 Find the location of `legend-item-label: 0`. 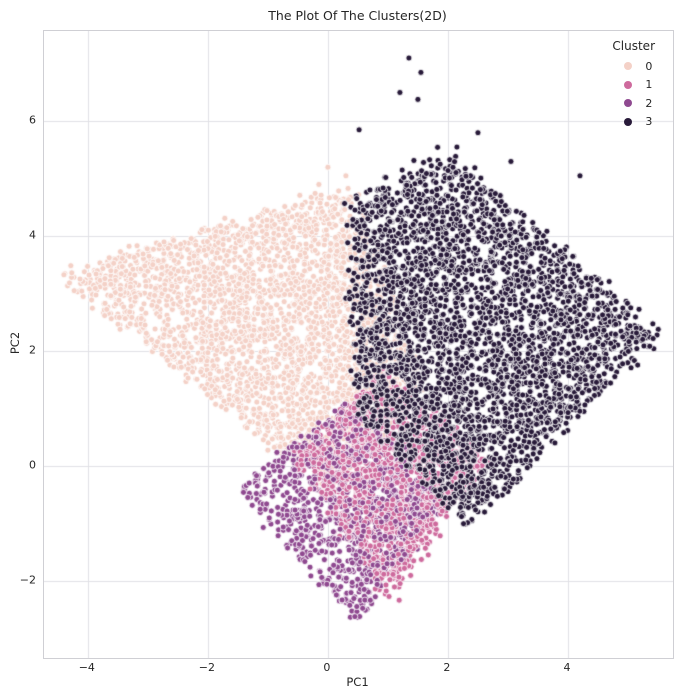

legend-item-label: 0 is located at coordinates (649, 66).